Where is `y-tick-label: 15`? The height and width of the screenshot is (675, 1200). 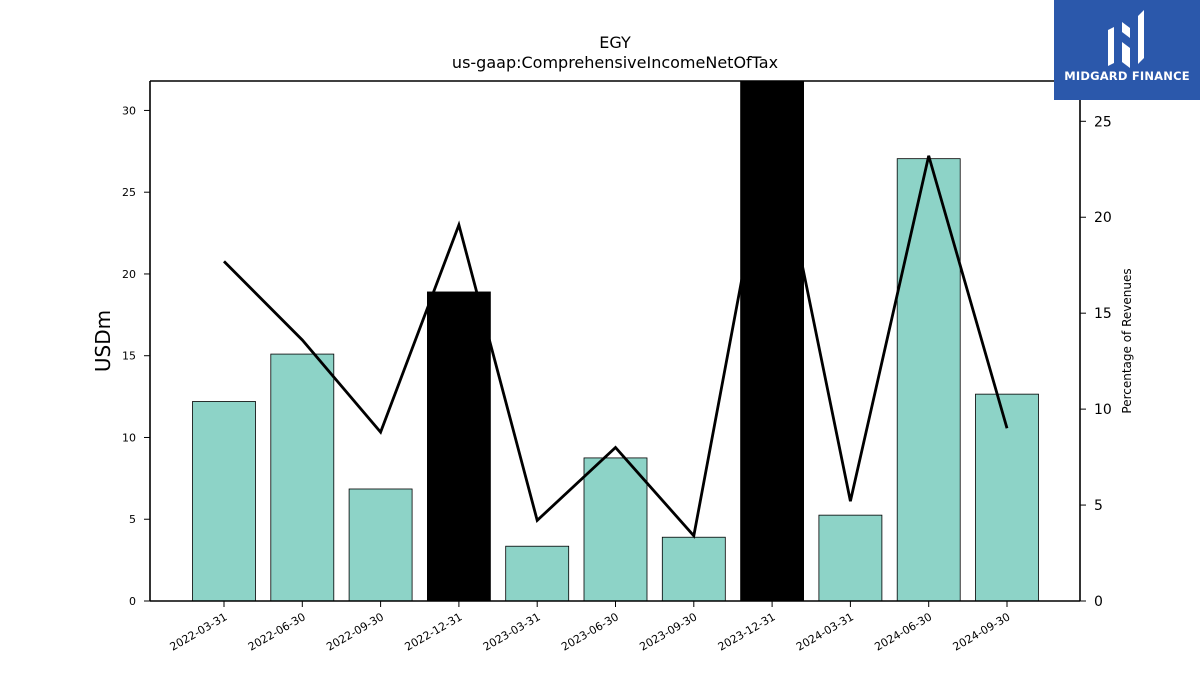
y-tick-label: 15 is located at coordinates (129, 356).